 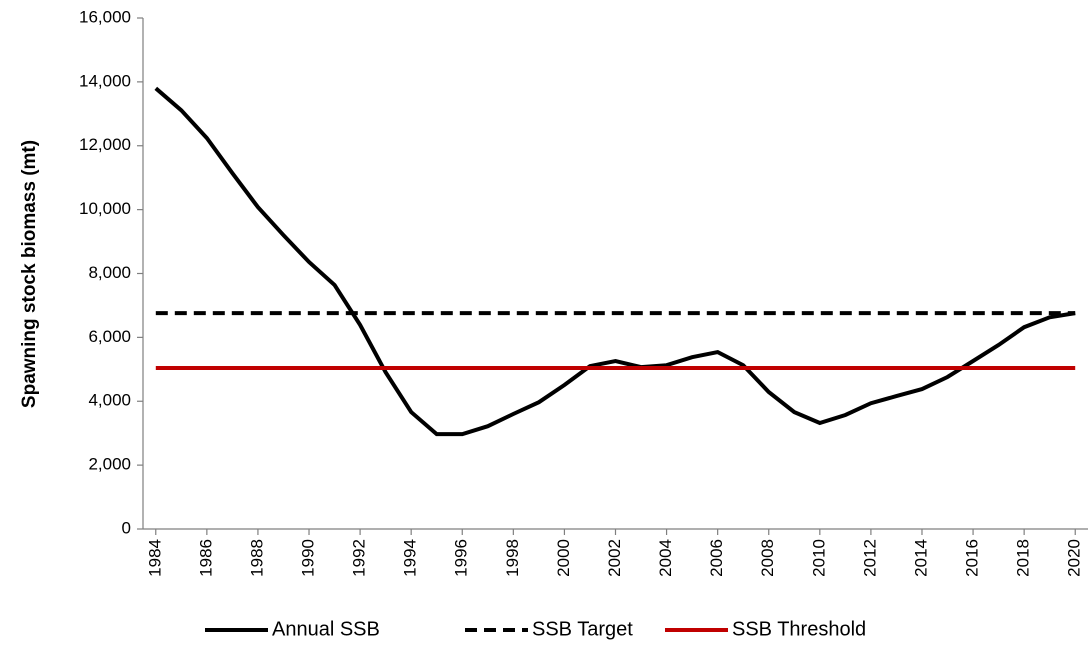 What do you see at coordinates (869, 558) in the screenshot?
I see `x-tick-label: 2012` at bounding box center [869, 558].